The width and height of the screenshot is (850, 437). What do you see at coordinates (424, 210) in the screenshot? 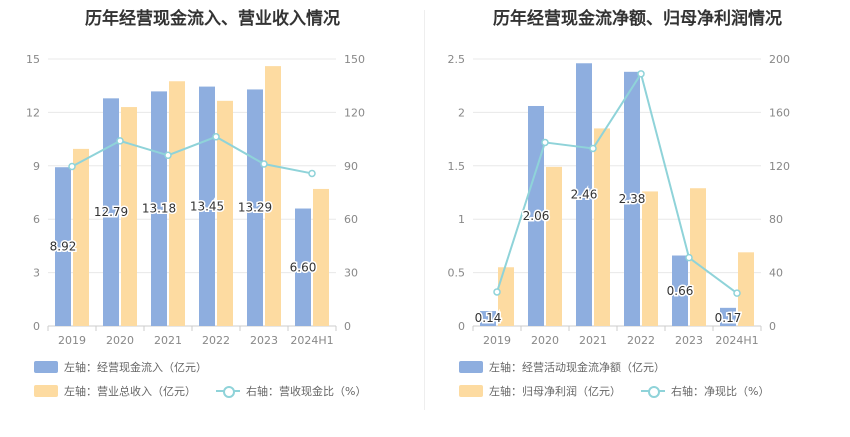
I see `panel-divider` at bounding box center [424, 210].